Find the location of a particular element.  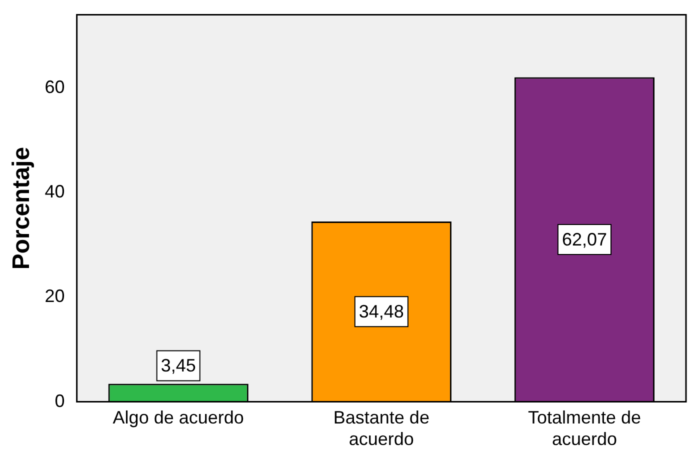

y-tick-label: 0 is located at coordinates (59, 400).